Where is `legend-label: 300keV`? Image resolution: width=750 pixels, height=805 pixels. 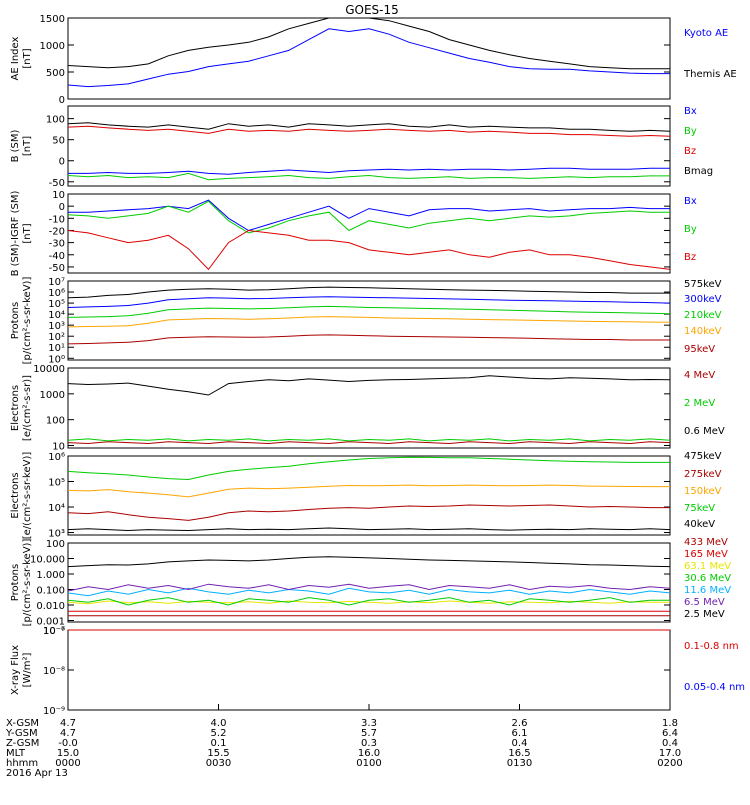
legend-label: 300keV is located at coordinates (703, 299).